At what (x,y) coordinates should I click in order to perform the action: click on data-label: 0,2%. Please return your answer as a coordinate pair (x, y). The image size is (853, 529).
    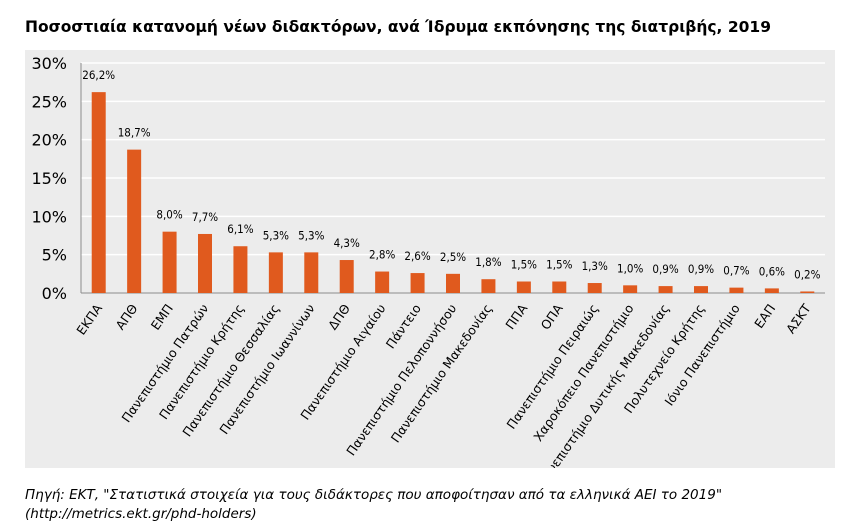
    Looking at the image, I should click on (807, 274).